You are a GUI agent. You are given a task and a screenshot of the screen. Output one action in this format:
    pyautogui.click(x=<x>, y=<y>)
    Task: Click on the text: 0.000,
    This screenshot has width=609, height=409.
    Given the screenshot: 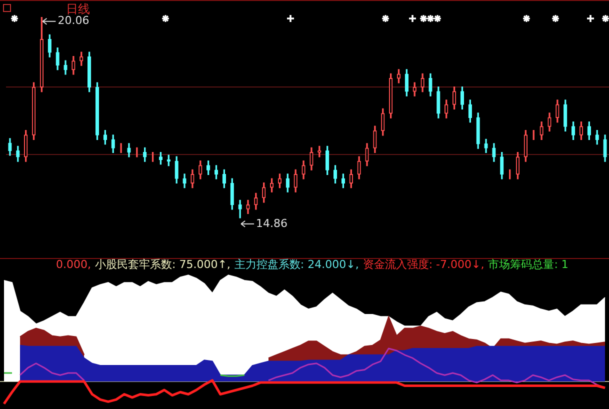 What is the action you would take?
    pyautogui.click(x=73, y=264)
    